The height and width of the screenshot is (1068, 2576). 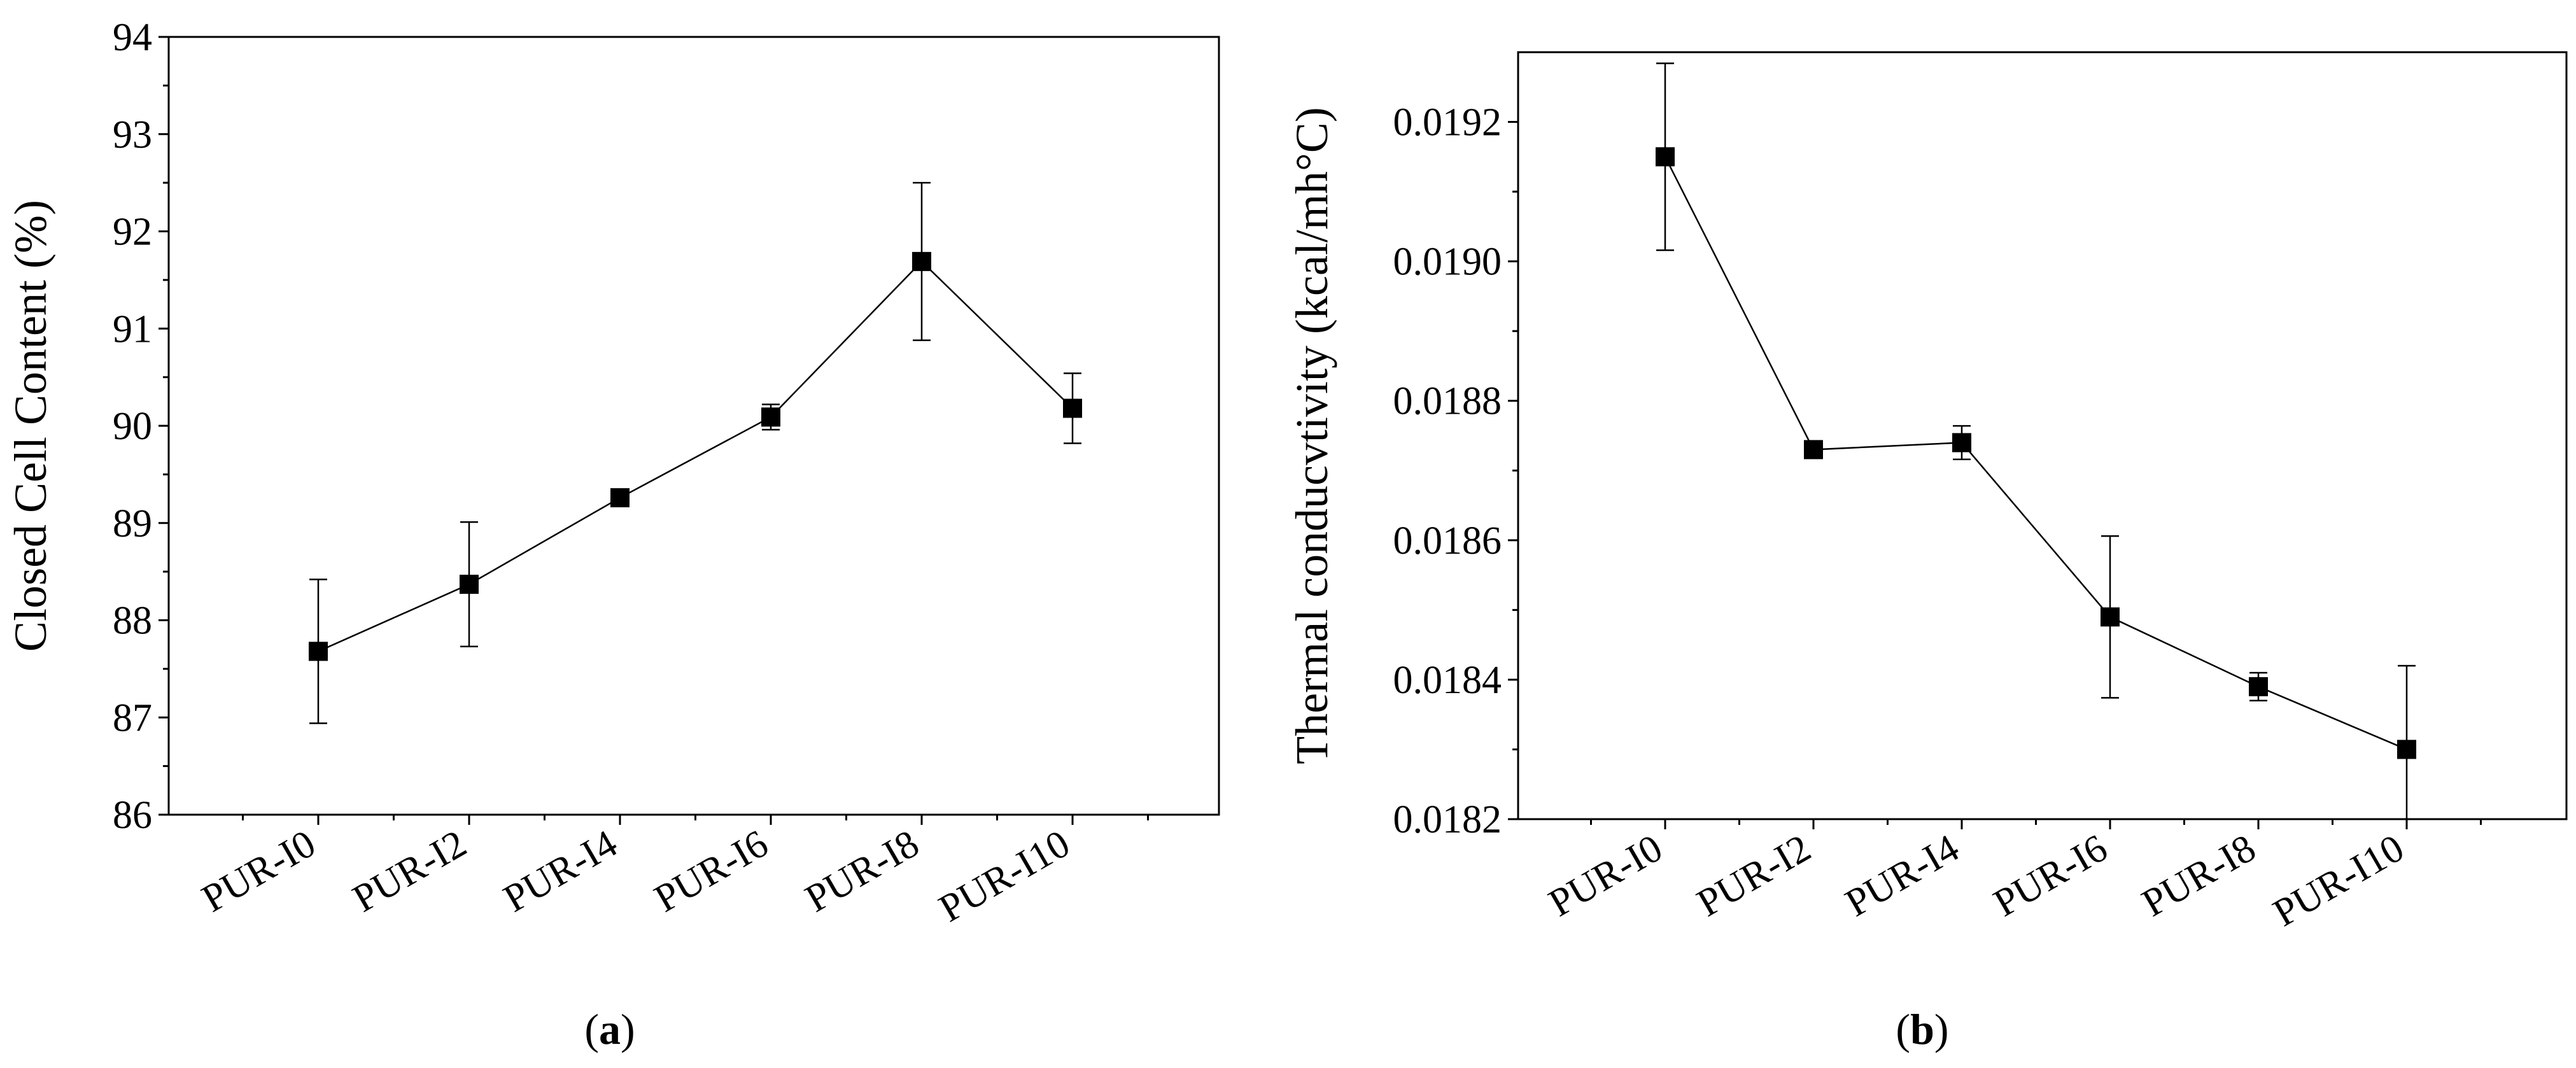 What do you see at coordinates (1902, 875) in the screenshot?
I see `b-x-tick-label: PUR-I4` at bounding box center [1902, 875].